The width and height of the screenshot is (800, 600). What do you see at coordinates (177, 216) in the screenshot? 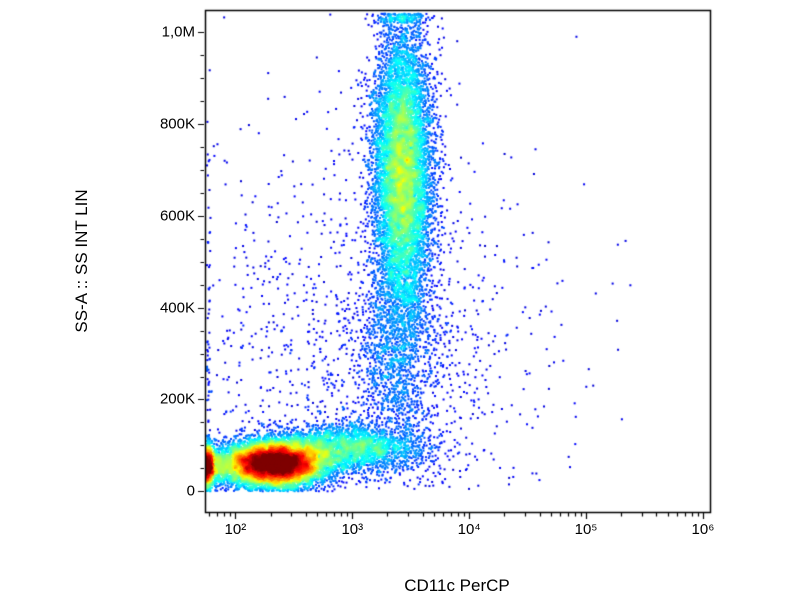
I see `y-tick-label: 600K` at bounding box center [177, 216].